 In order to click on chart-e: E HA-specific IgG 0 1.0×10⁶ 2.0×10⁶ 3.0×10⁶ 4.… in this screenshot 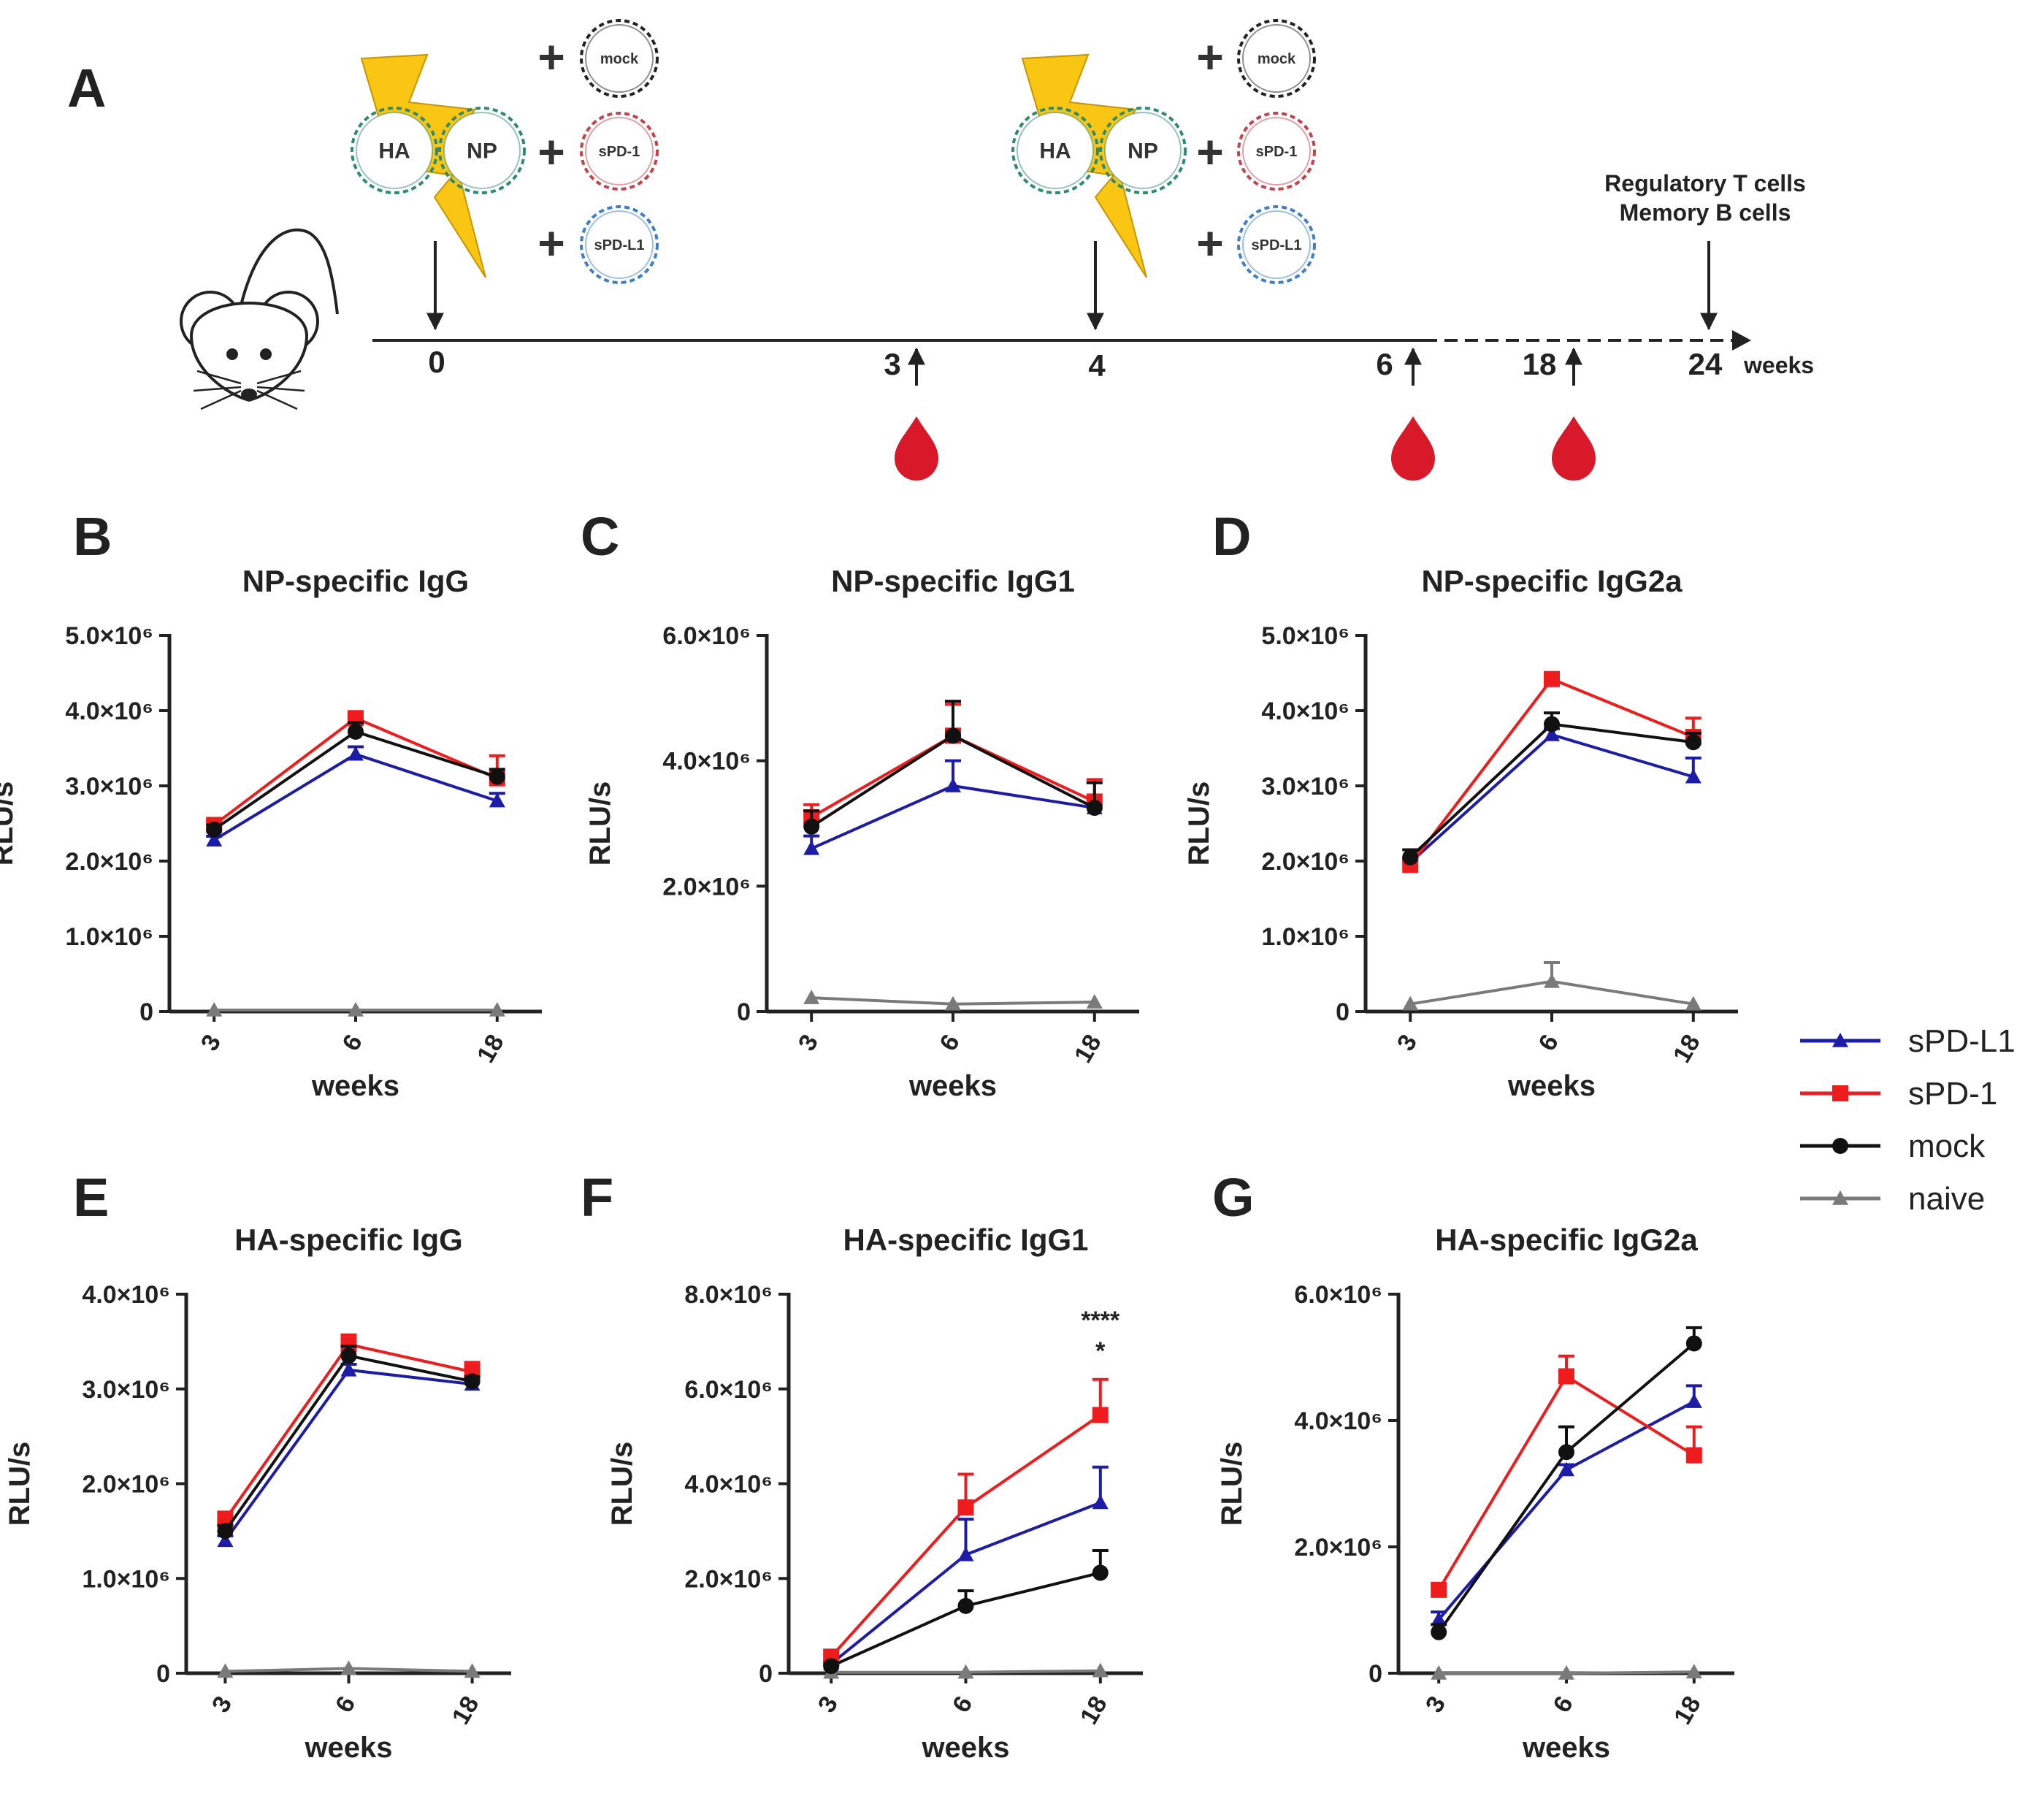, I will do `click(257, 1466)`.